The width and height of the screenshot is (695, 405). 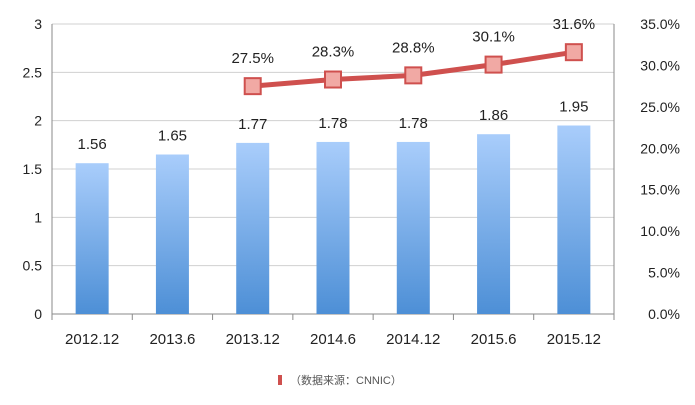 What do you see at coordinates (92, 339) in the screenshot?
I see `x-tick-label: 2012.12` at bounding box center [92, 339].